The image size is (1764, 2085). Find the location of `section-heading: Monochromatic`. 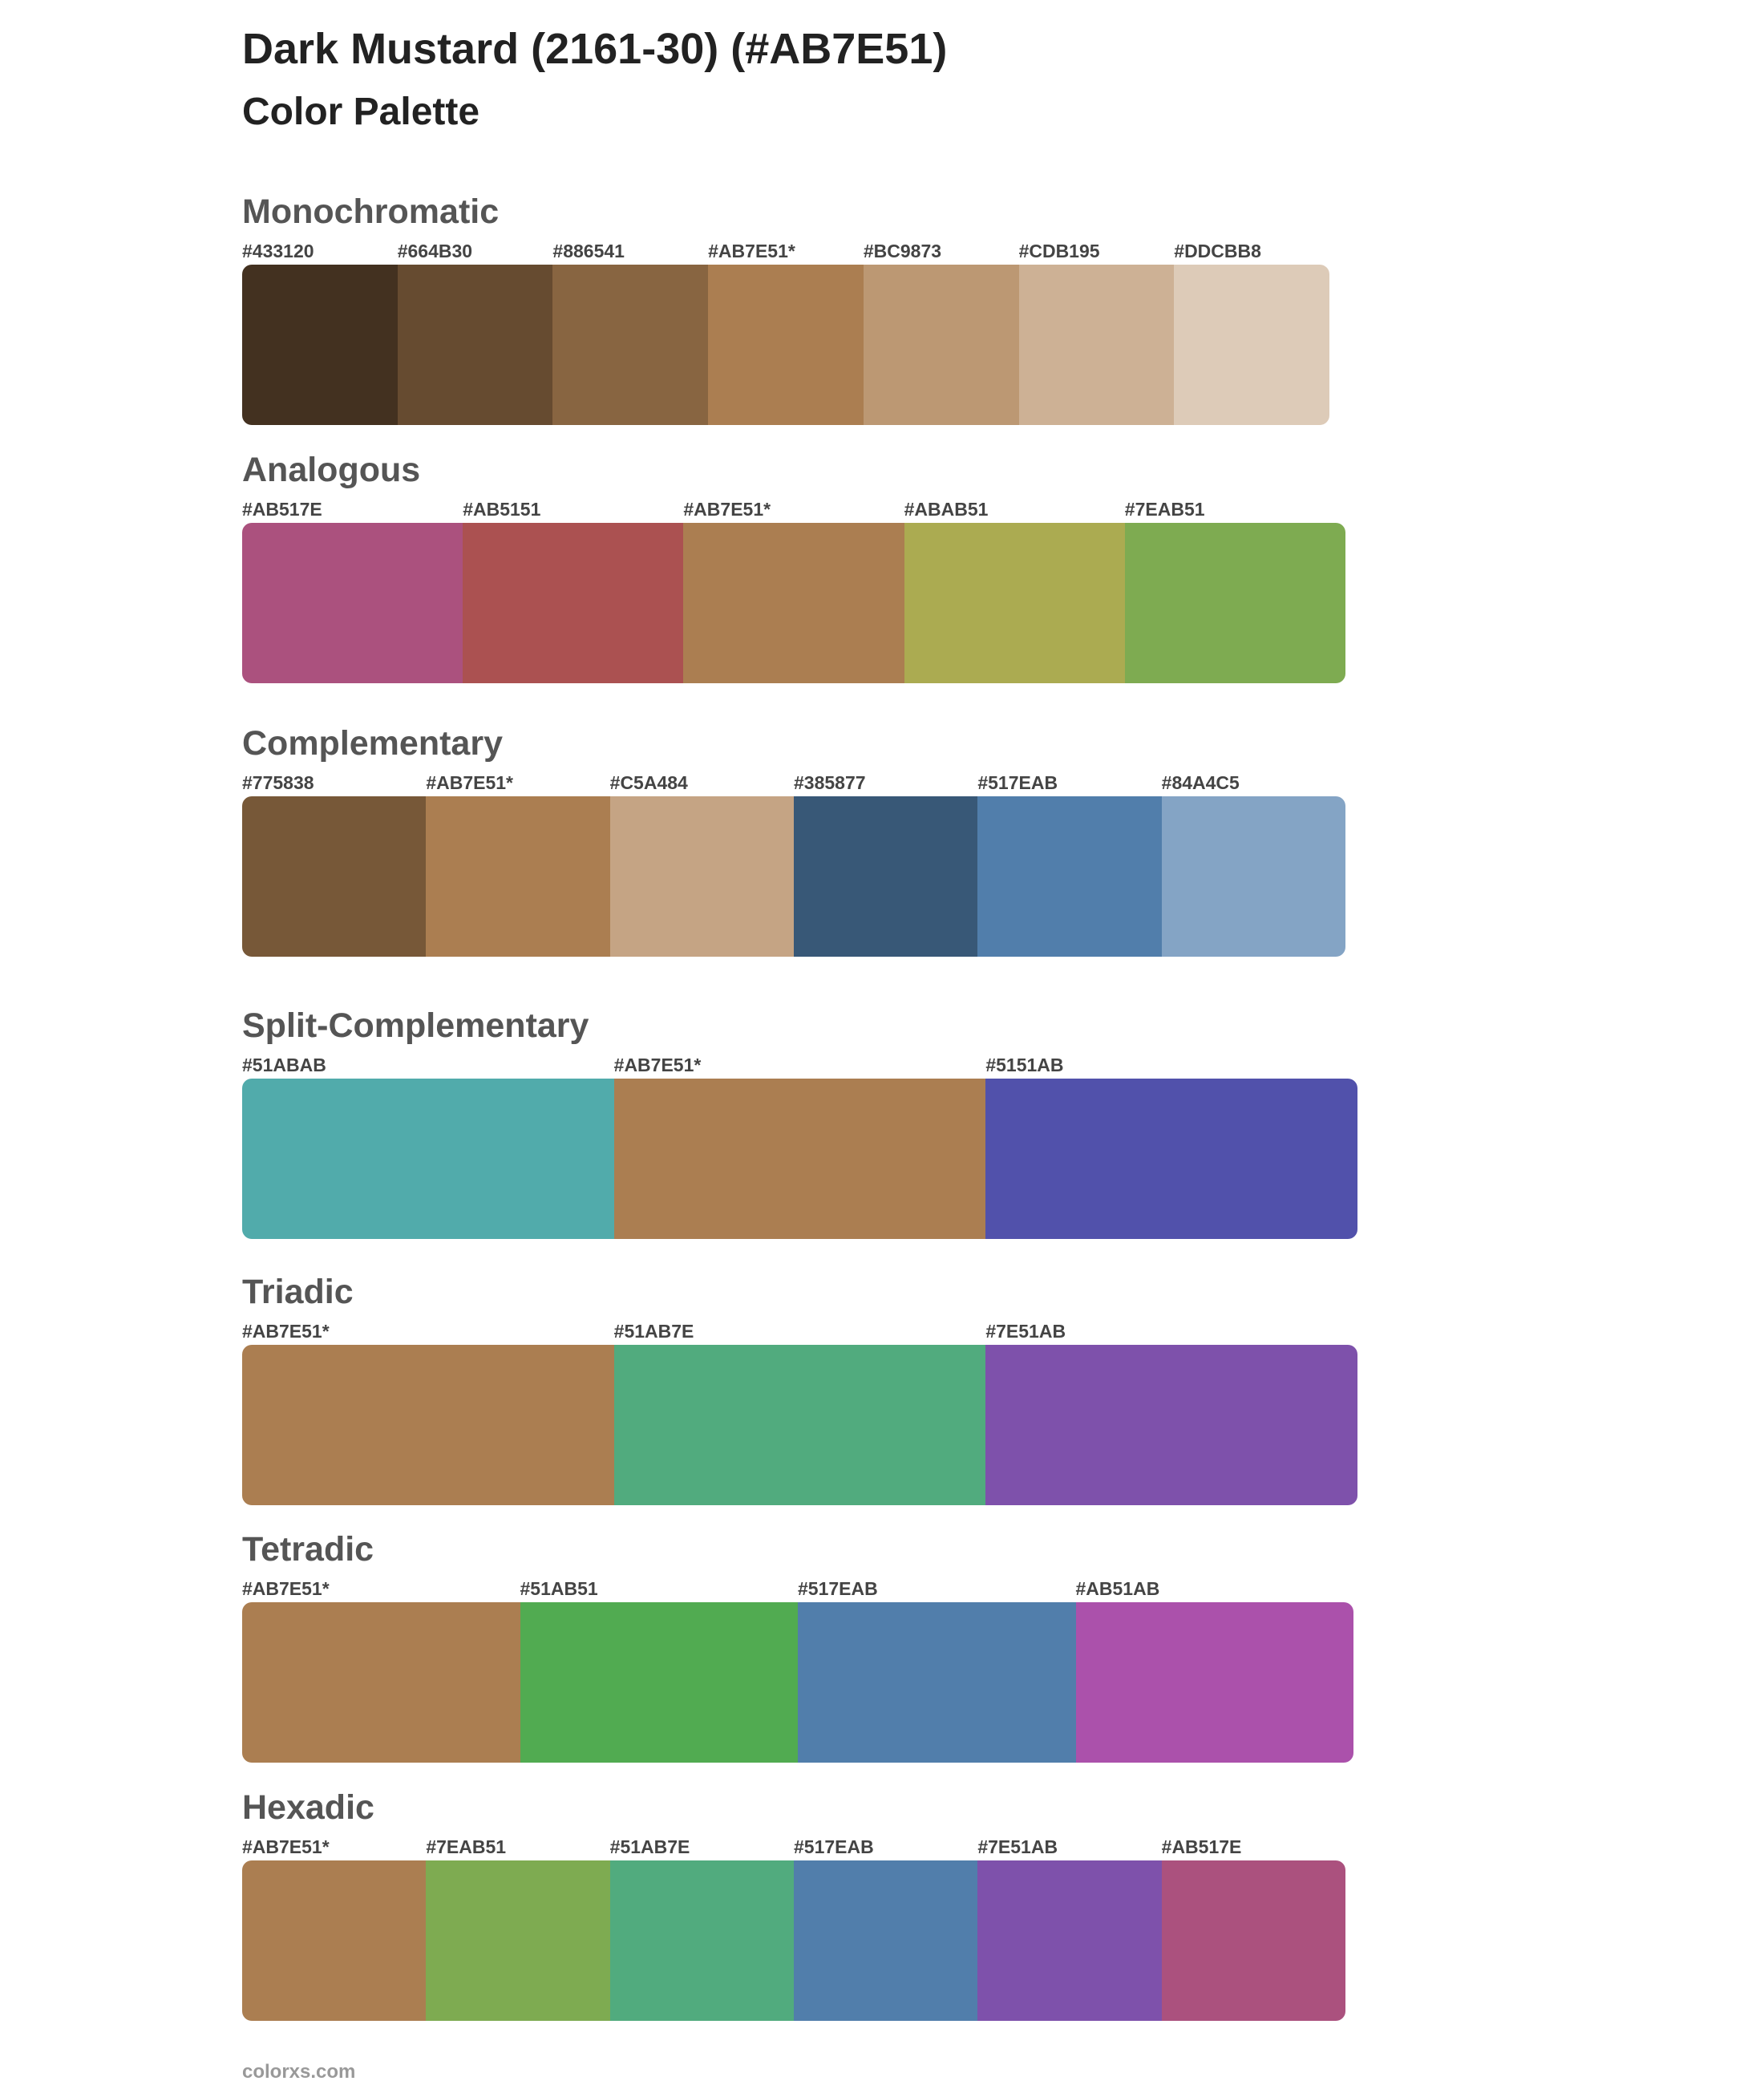

section-heading: Monochromatic is located at coordinates (371, 212).